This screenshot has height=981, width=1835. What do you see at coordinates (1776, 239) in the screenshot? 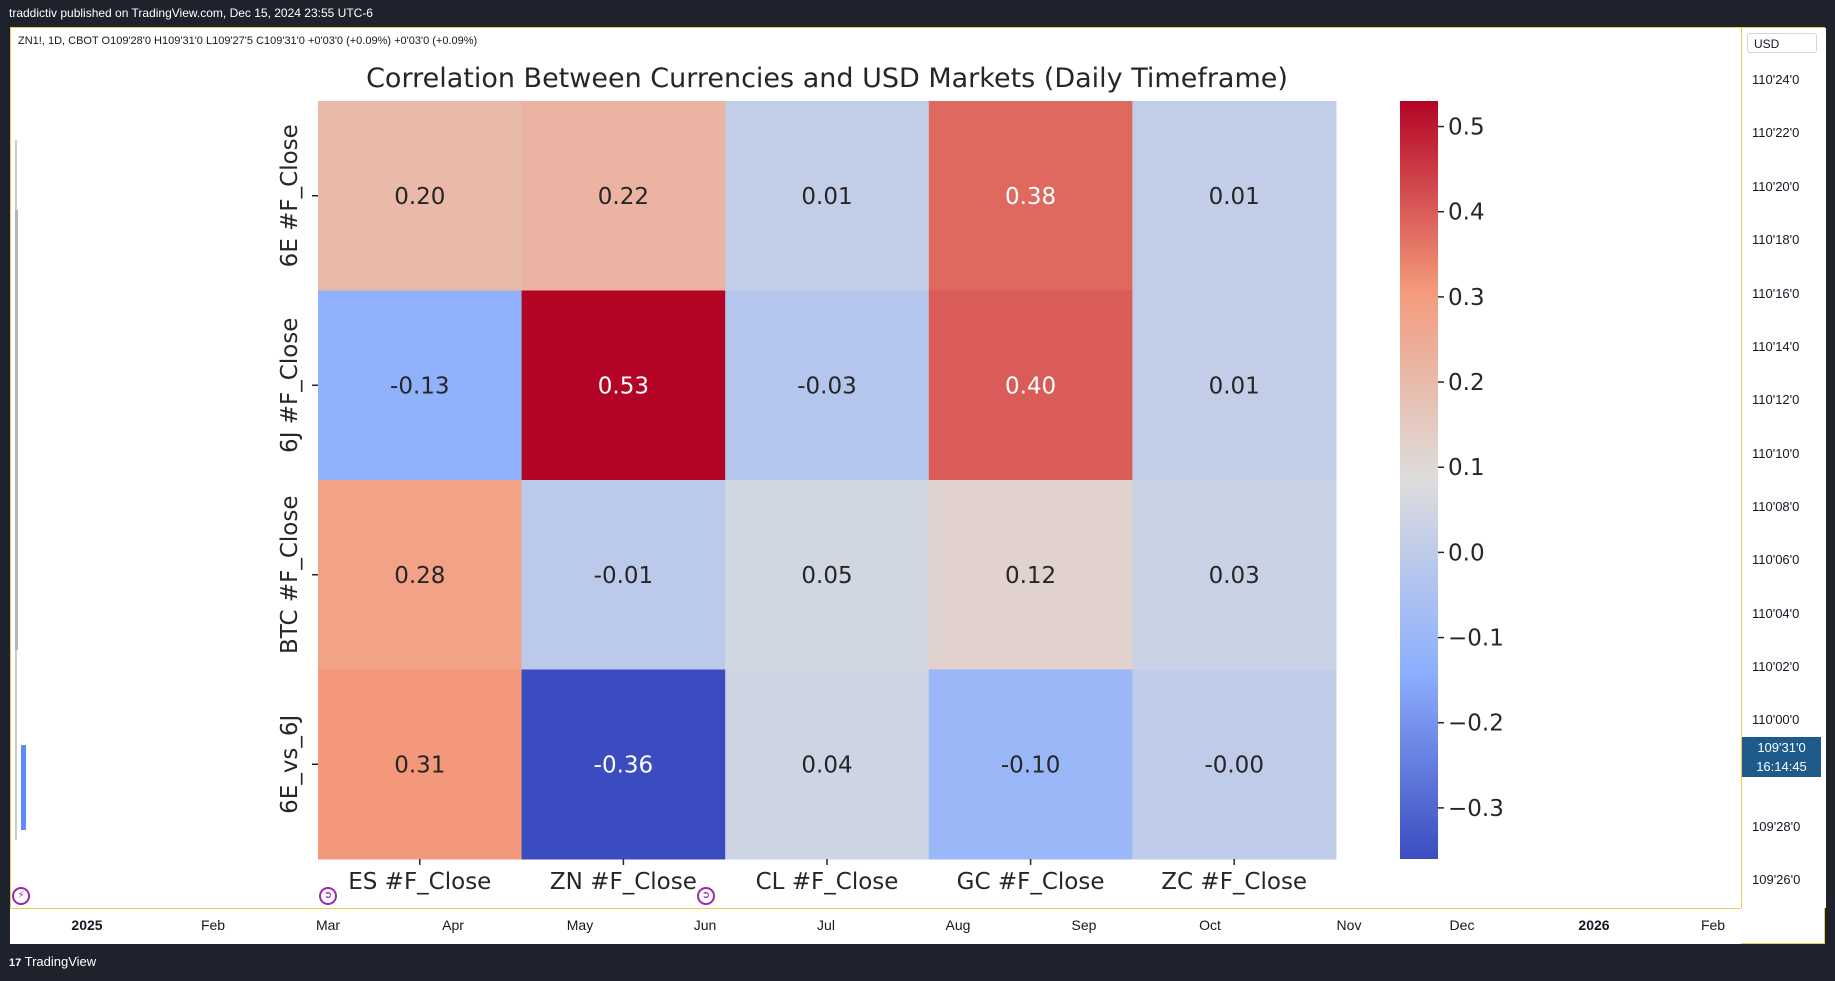
I see `price-tick-label: 110'18'0` at bounding box center [1776, 239].